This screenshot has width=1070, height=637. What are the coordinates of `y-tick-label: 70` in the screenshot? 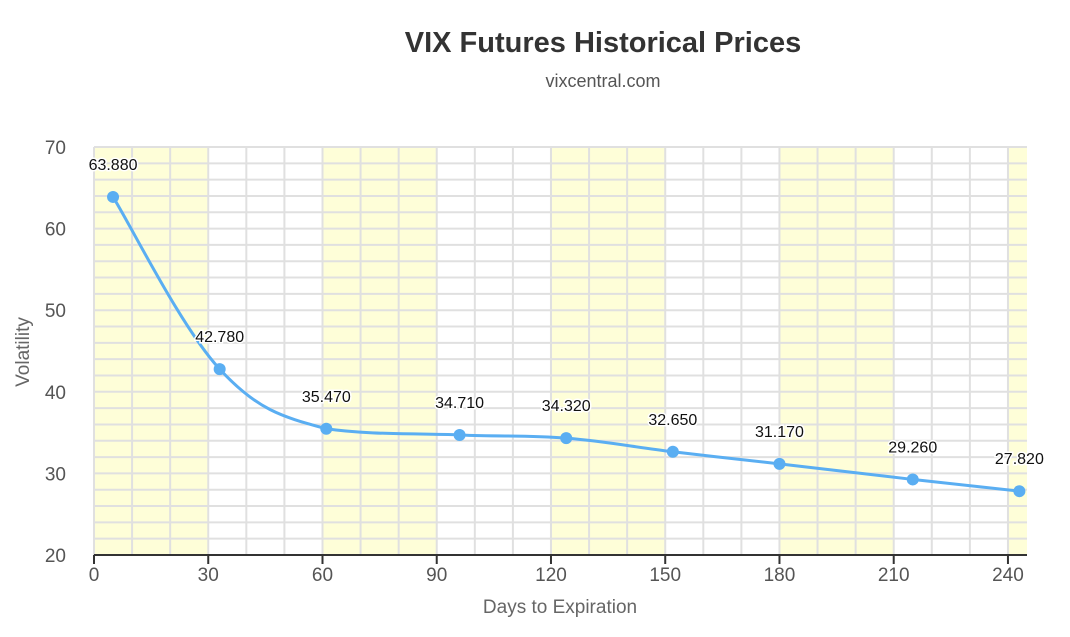 It's located at (55, 148).